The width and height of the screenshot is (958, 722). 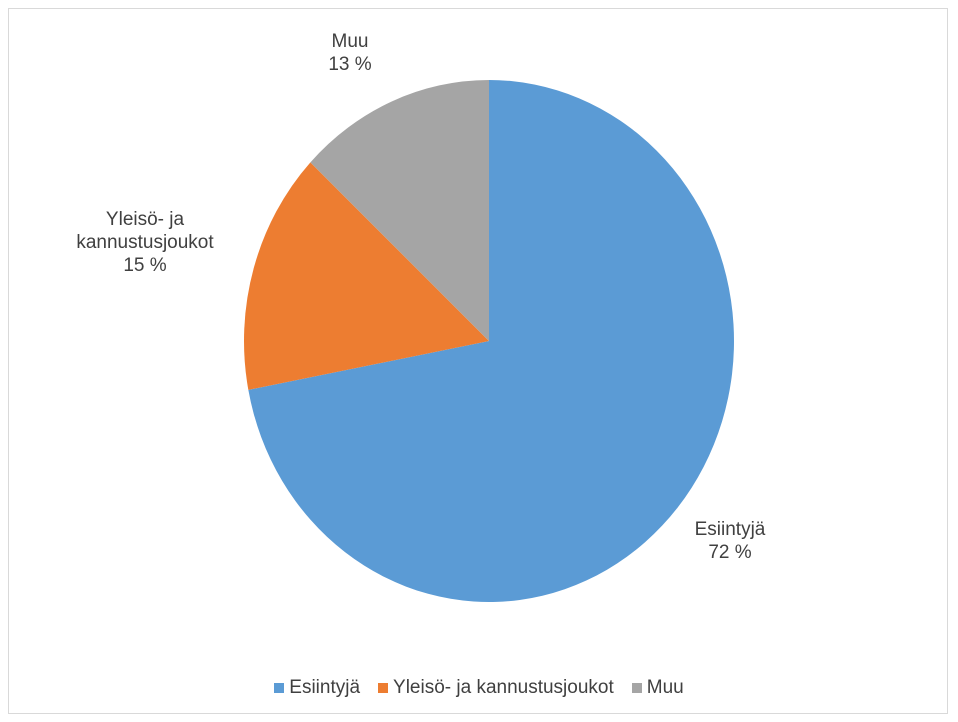 I want to click on legend-label: Esiintyjä, so click(x=325, y=687).